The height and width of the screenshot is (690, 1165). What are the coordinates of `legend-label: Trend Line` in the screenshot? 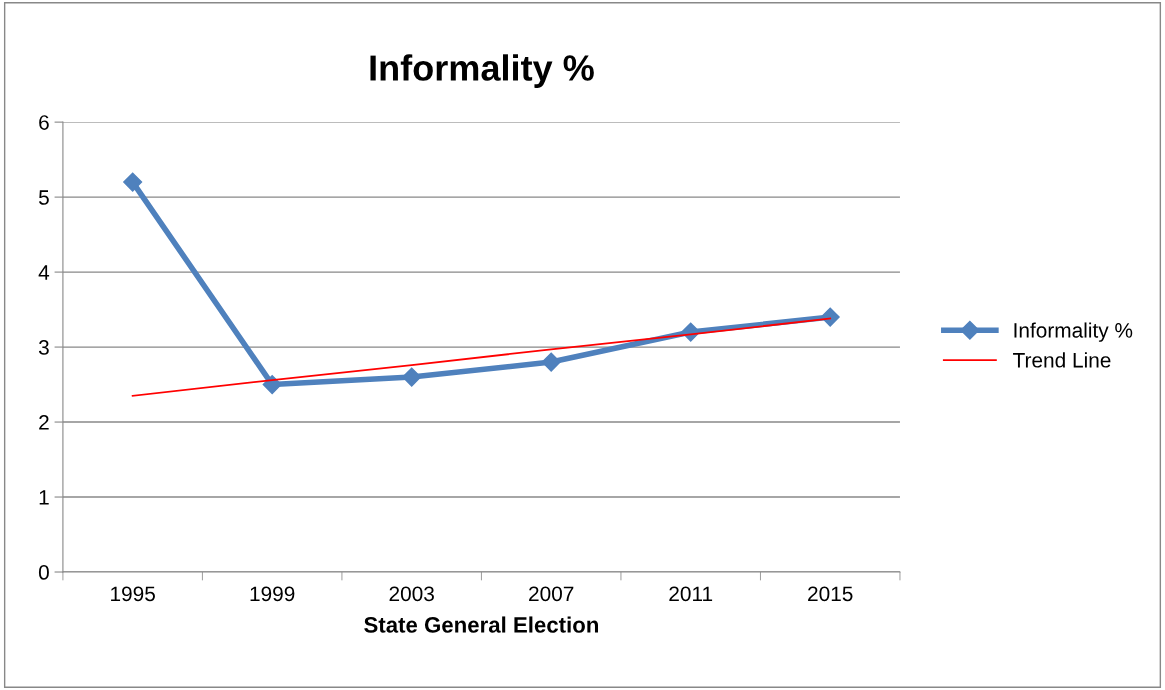 It's located at (1062, 360).